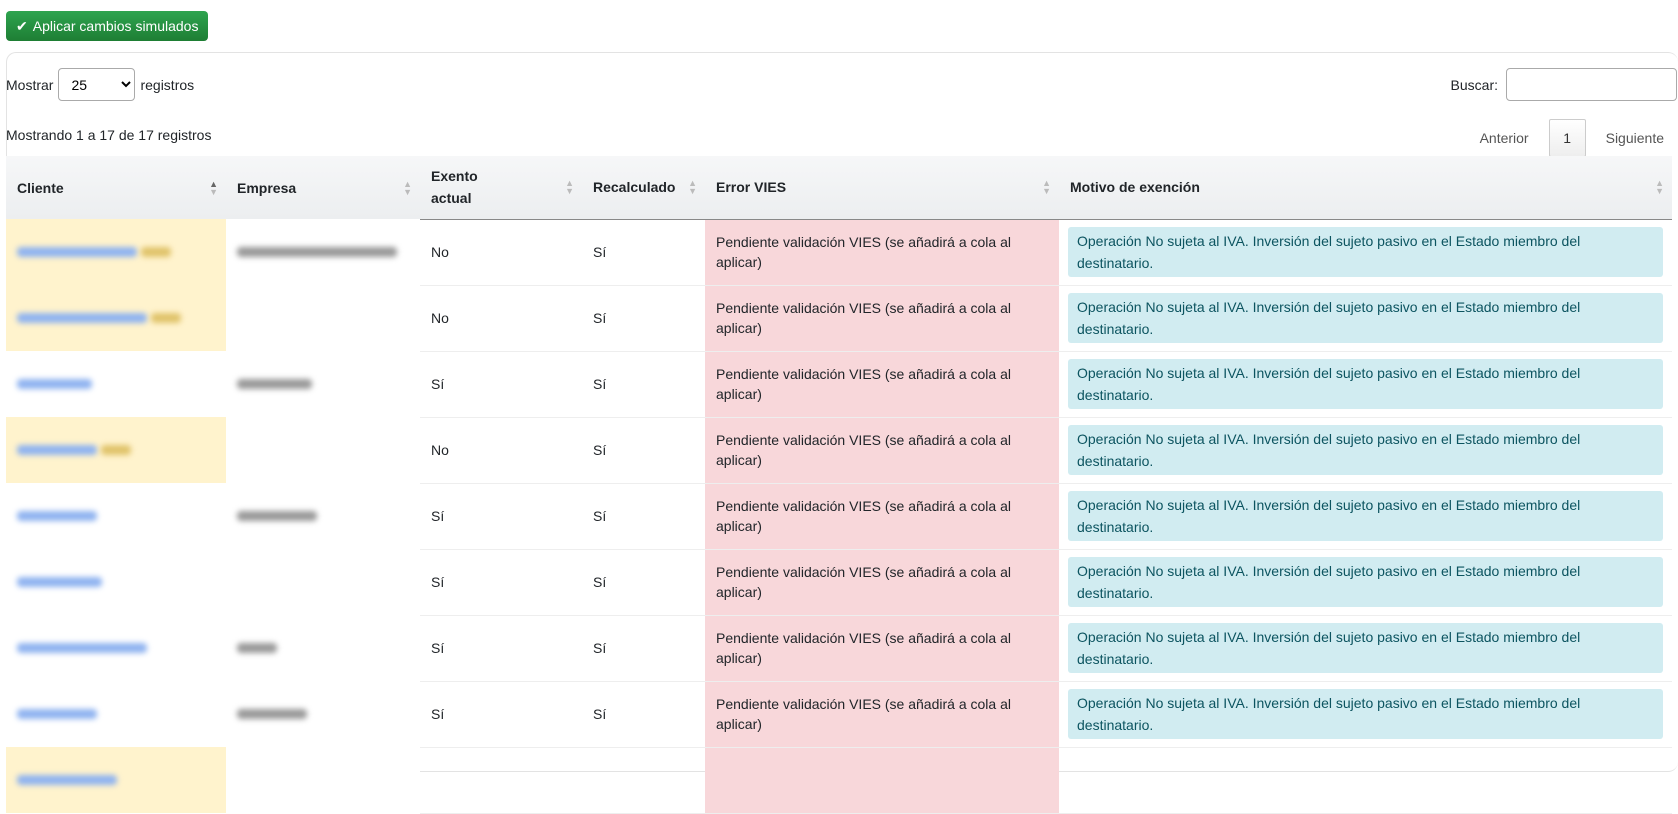 The image size is (1678, 814). Describe the element at coordinates (323, 187) in the screenshot. I see `column-header-empresa: Empresa ▲ ▼` at that location.